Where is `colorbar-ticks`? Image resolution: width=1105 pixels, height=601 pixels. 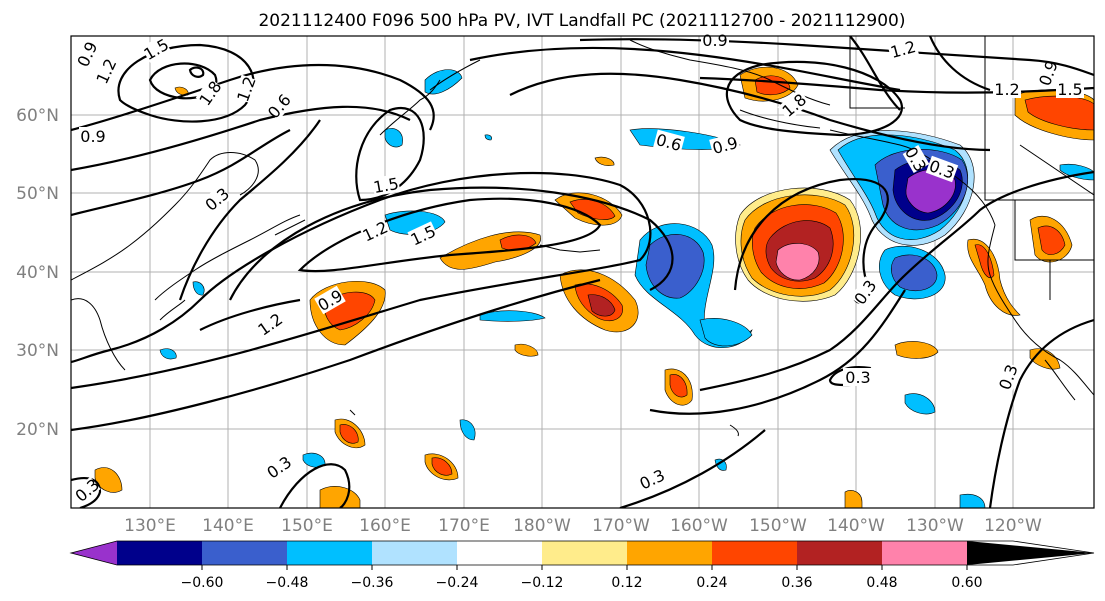
colorbar-ticks is located at coordinates (584, 567).